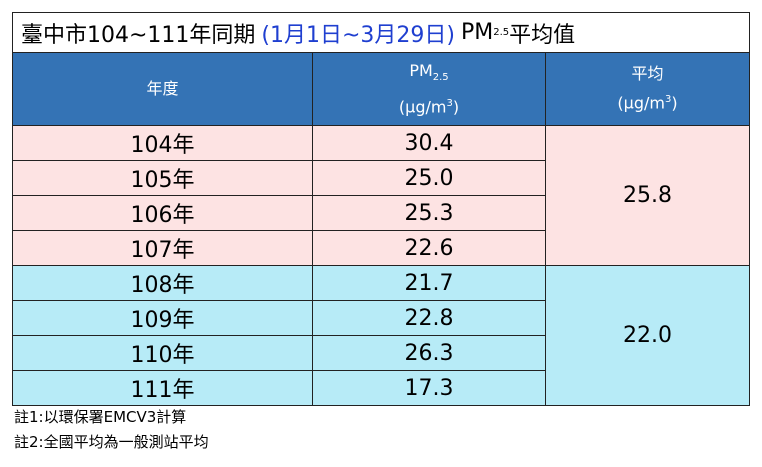 This screenshot has width=762, height=467. Describe the element at coordinates (429, 353) in the screenshot. I see `value-cell: 26.3` at that location.